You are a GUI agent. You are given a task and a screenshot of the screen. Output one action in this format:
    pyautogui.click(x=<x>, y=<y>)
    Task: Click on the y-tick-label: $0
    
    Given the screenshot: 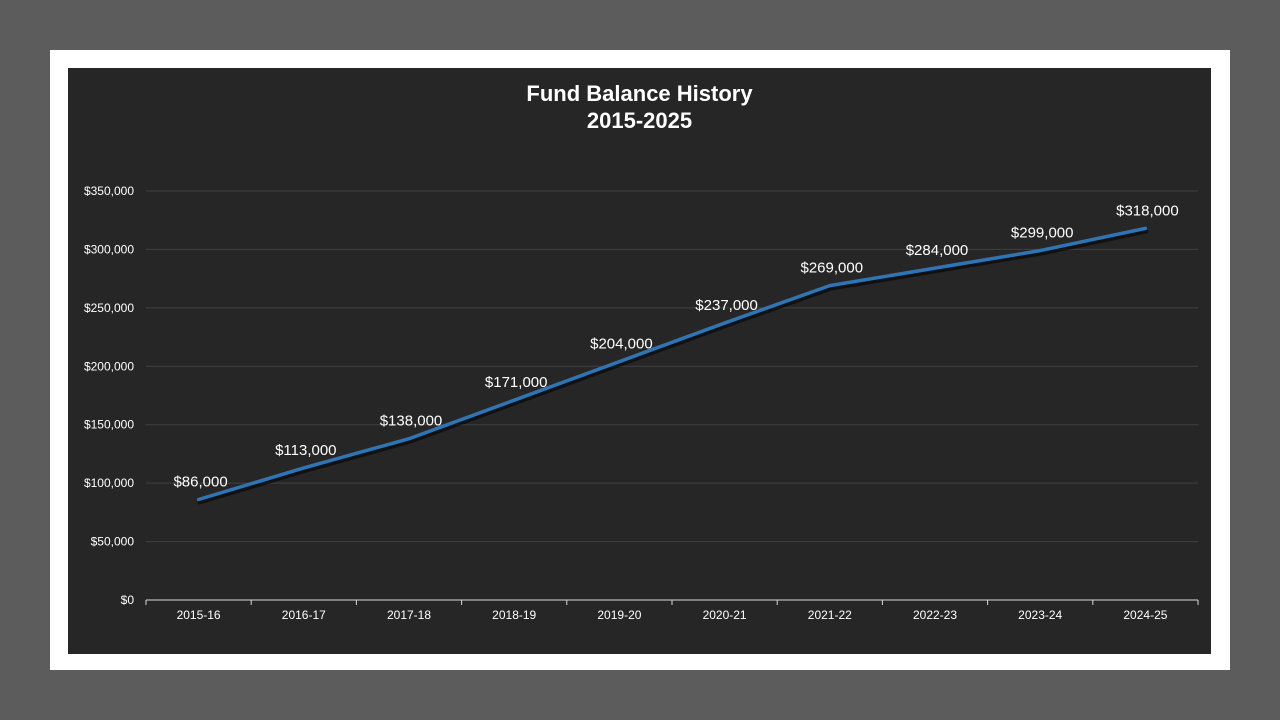 What is the action you would take?
    pyautogui.click(x=128, y=600)
    